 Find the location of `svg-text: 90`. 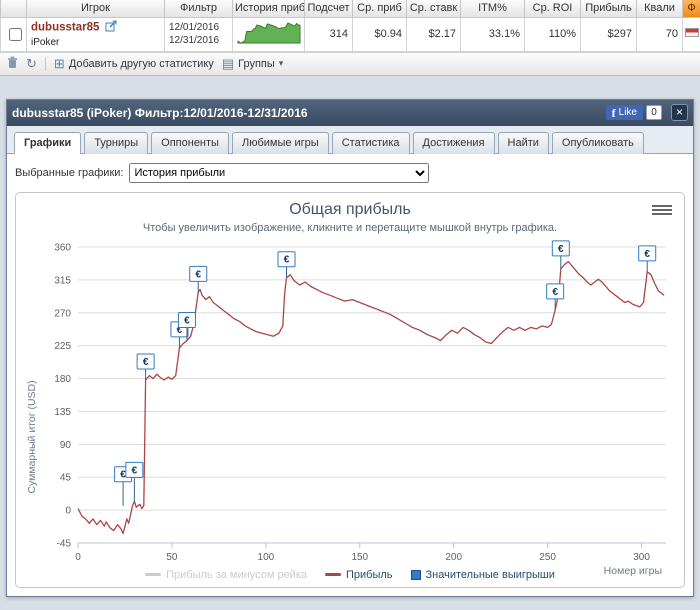

svg-text: 90 is located at coordinates (66, 444).